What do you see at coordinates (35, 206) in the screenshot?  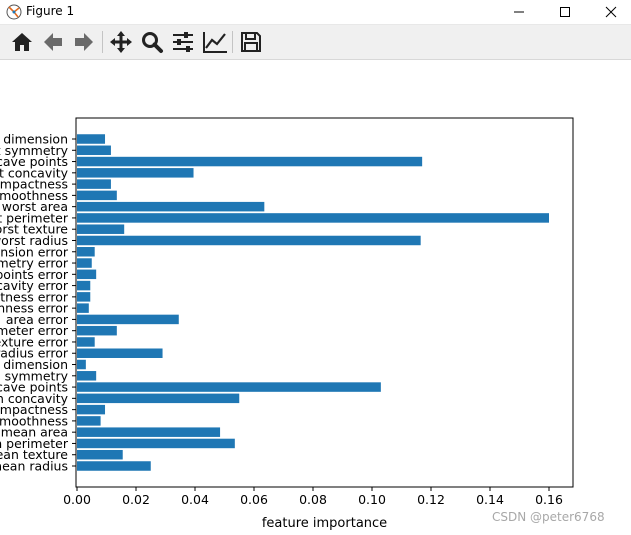 I see `y-tick-label: worst area` at bounding box center [35, 206].